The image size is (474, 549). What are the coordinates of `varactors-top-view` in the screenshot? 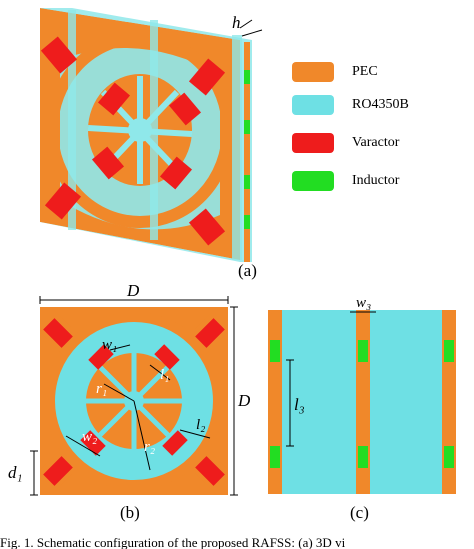 It's located at (134, 402).